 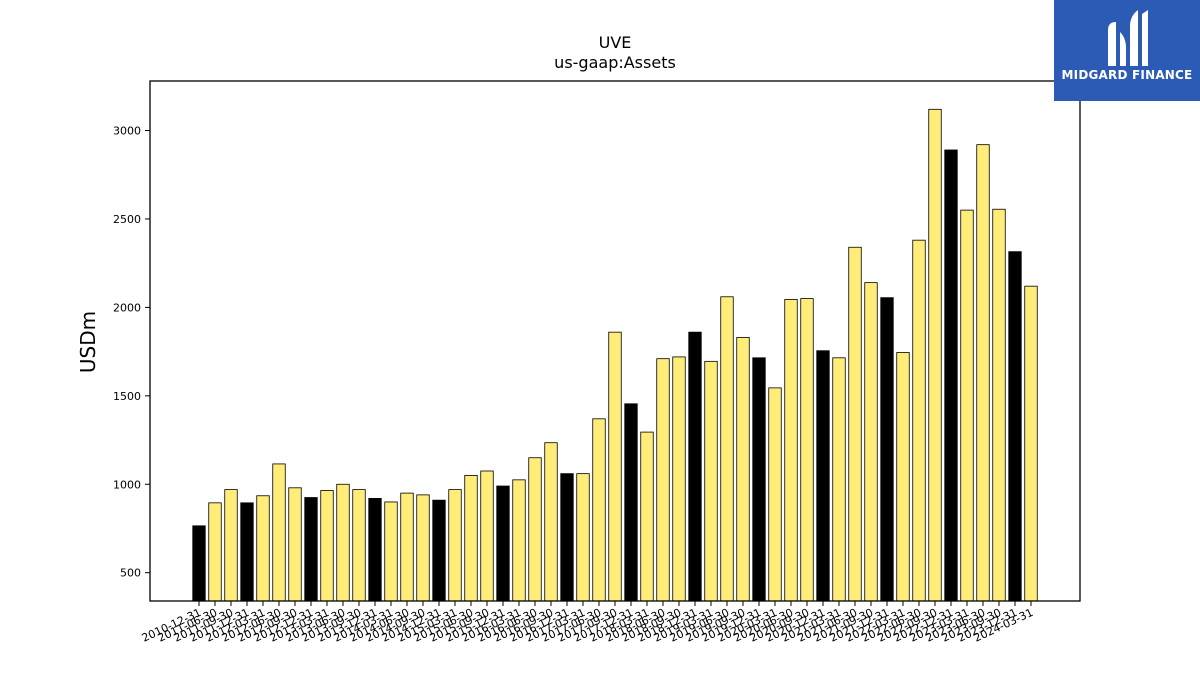 What do you see at coordinates (88, 342) in the screenshot?
I see `y-axis-label: USDm` at bounding box center [88, 342].